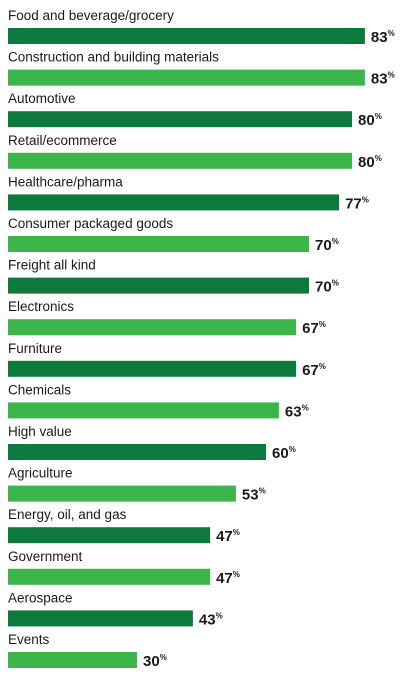 The width and height of the screenshot is (400, 675). I want to click on category-label: Government, so click(45, 556).